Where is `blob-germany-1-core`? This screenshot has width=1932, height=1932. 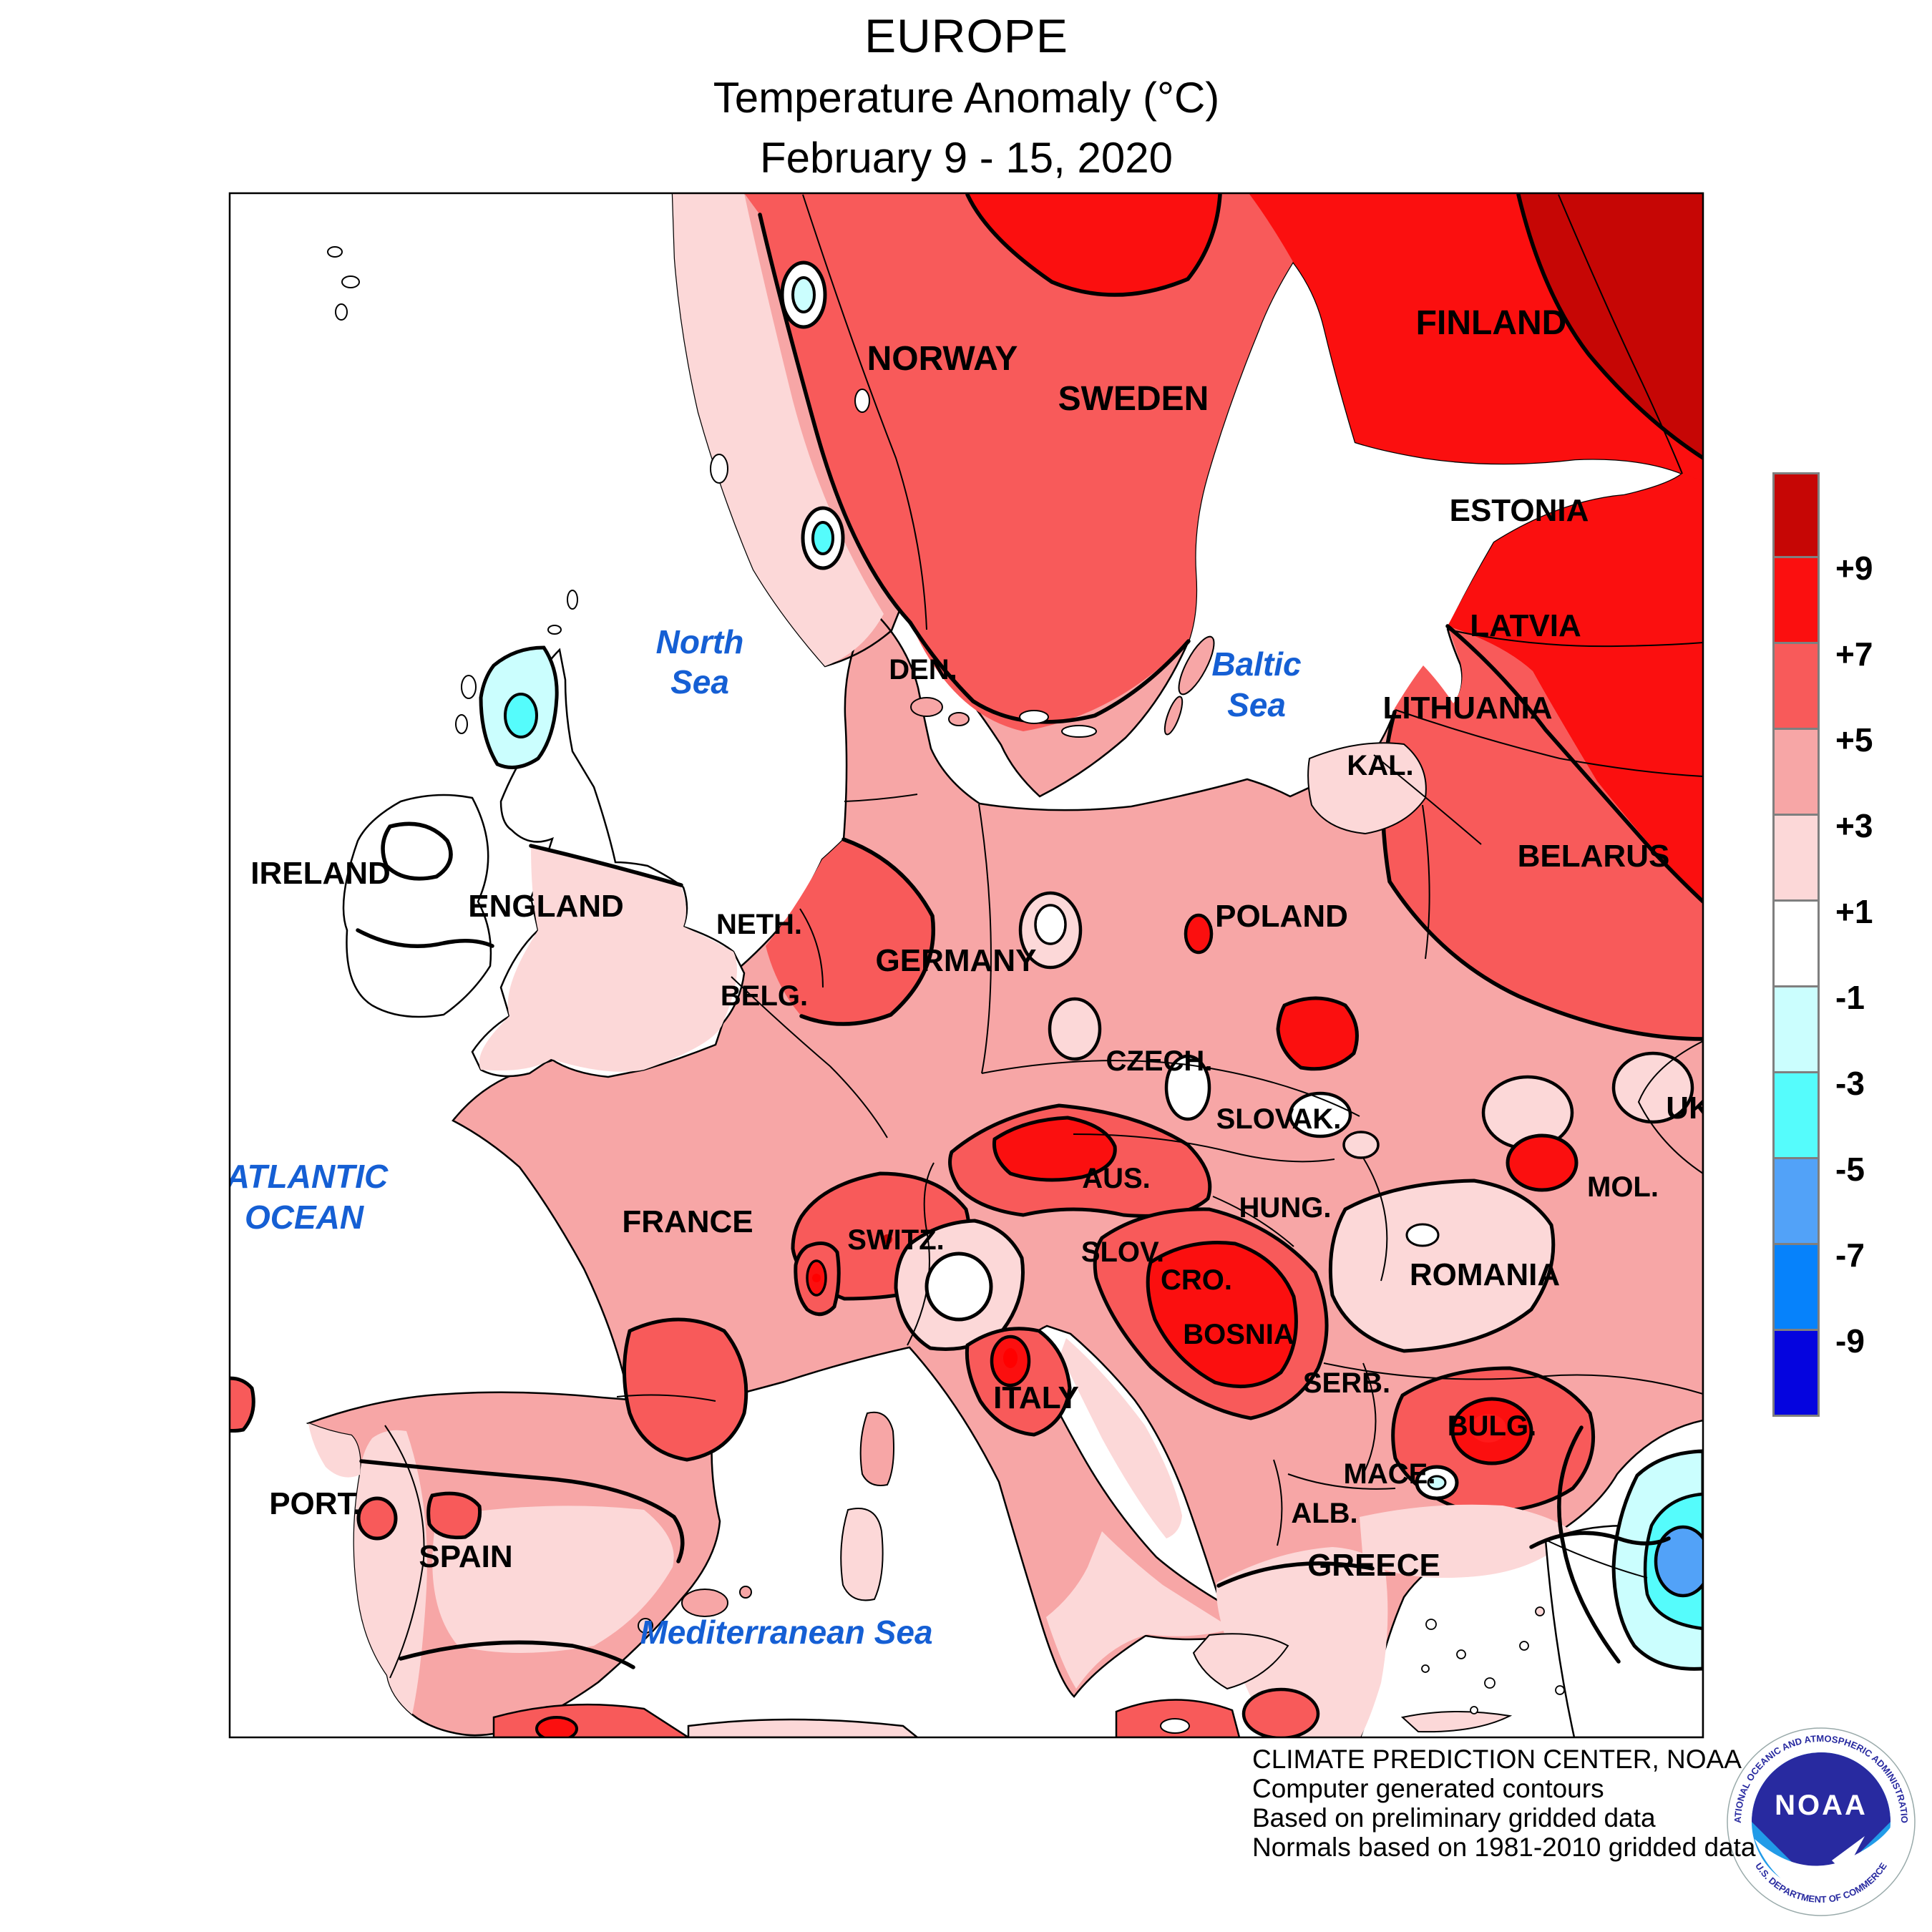 blob-germany-1-core is located at coordinates (1050, 924).